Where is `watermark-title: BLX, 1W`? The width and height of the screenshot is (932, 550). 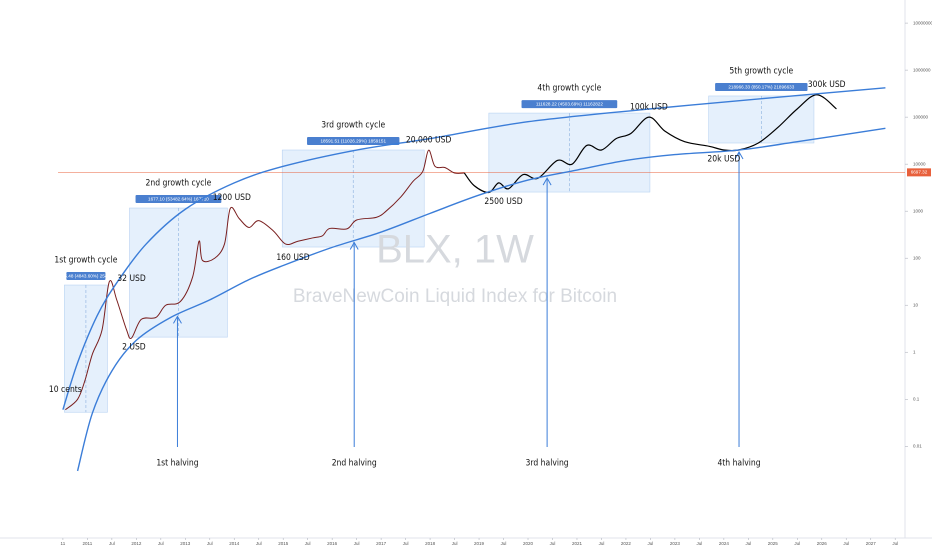
watermark-title: BLX, 1W is located at coordinates (455, 250).